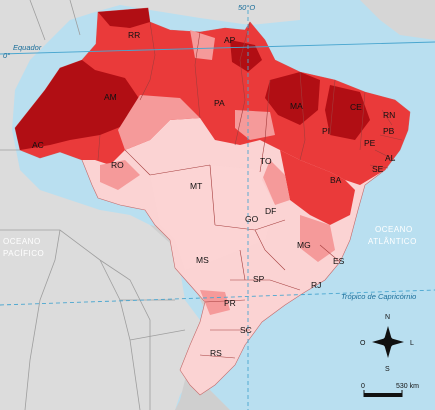 The height and width of the screenshot is (410, 435). What do you see at coordinates (217, 48) in the screenshot?
I see `equator-line` at bounding box center [217, 48].